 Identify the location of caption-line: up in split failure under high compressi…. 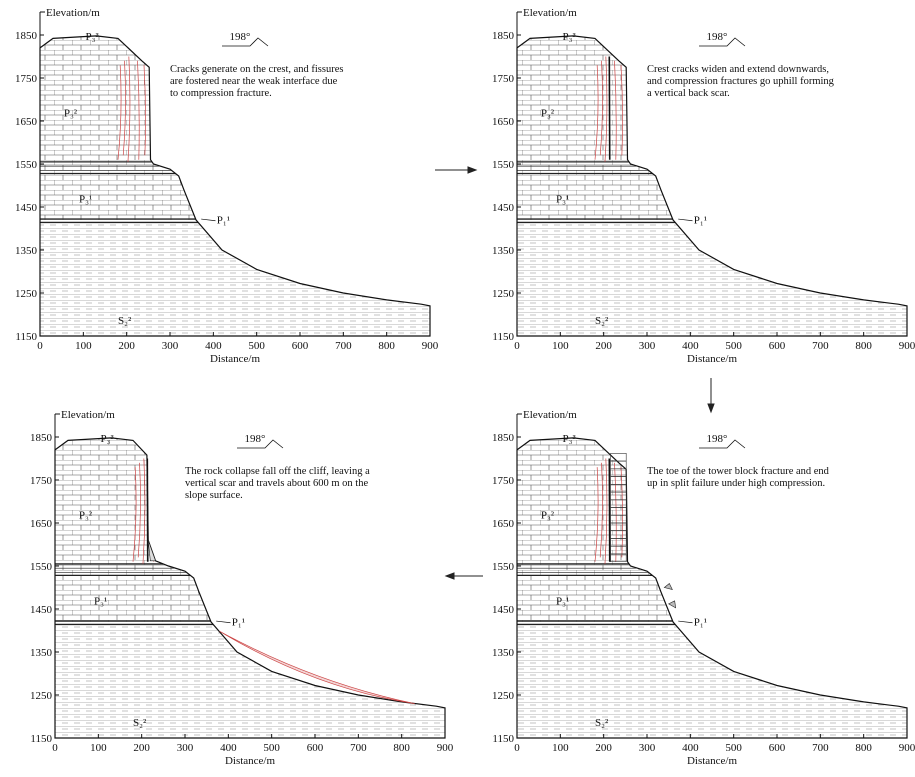
(736, 483).